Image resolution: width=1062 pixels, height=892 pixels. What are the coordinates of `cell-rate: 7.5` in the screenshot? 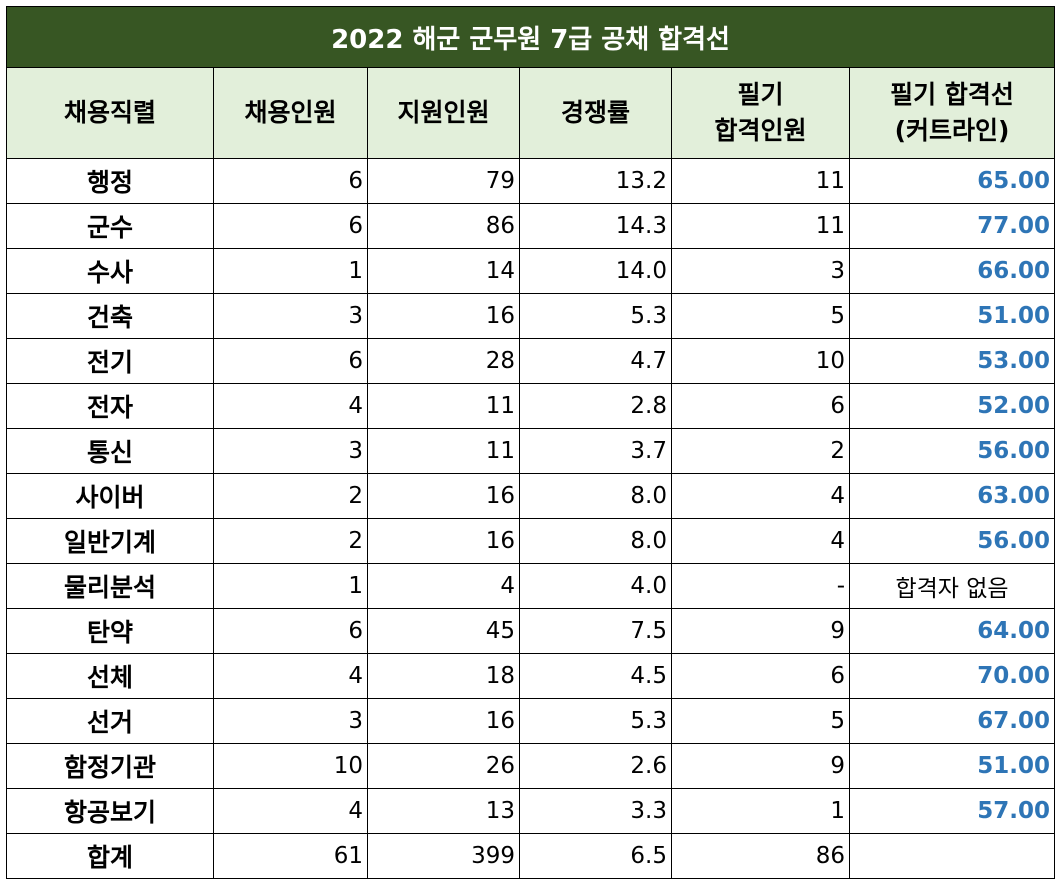 It's located at (595, 631).